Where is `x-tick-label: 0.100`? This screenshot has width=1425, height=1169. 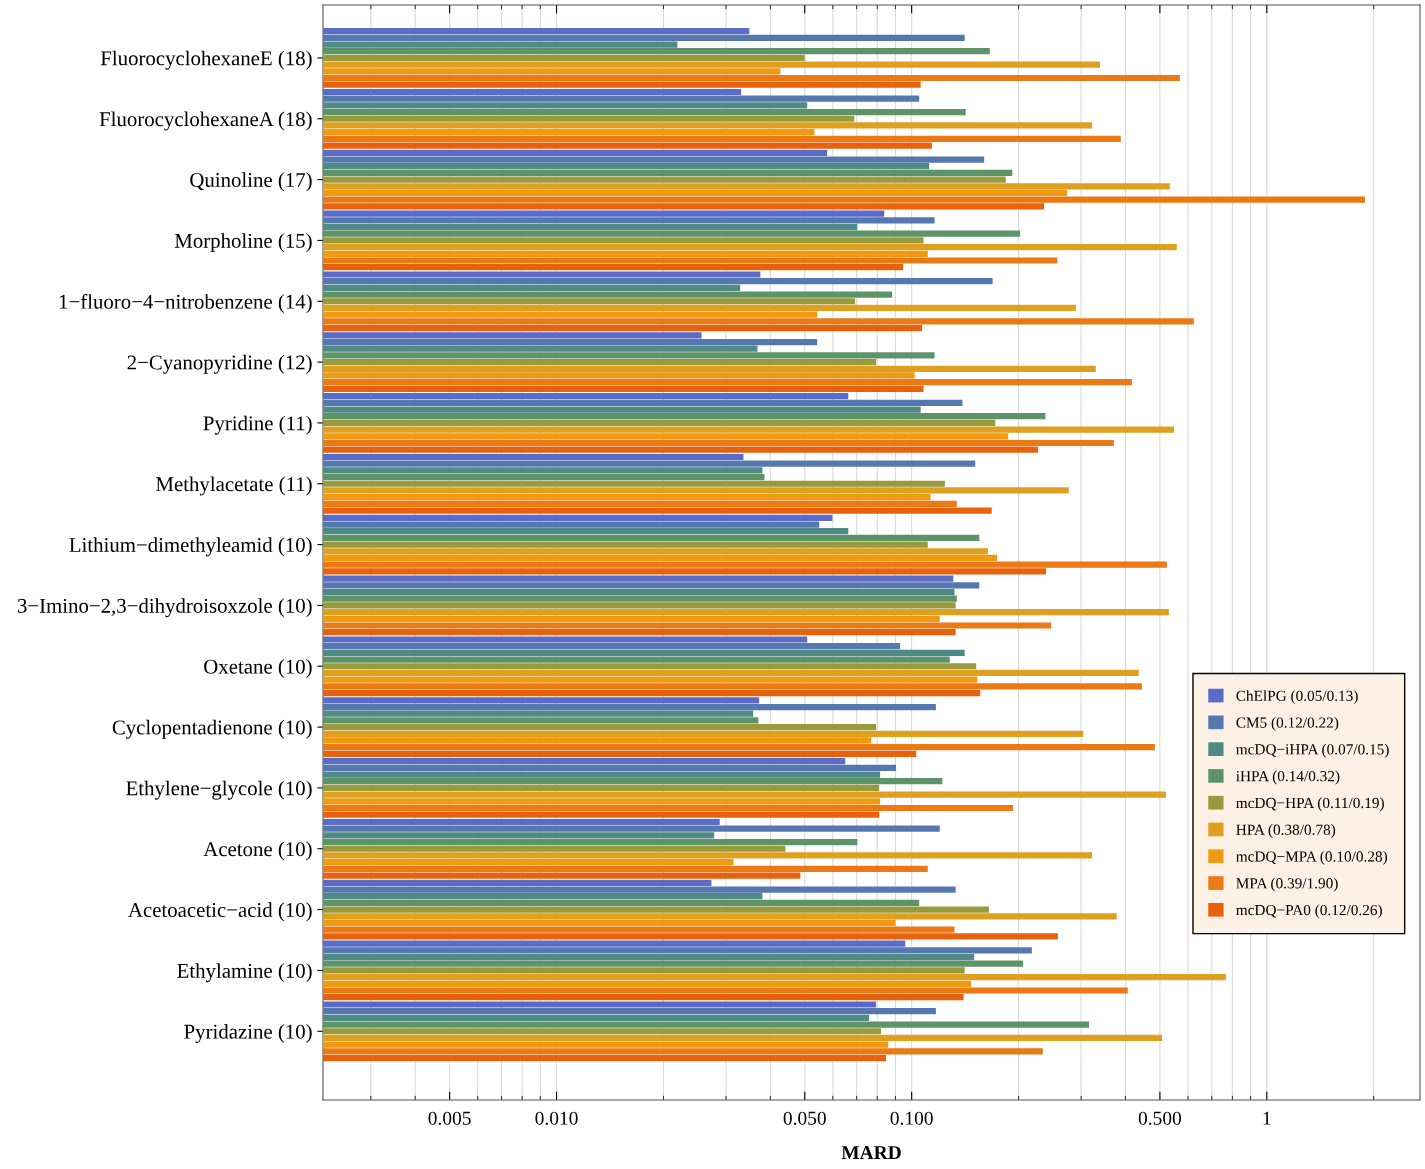
x-tick-label: 0.100 is located at coordinates (911, 1118).